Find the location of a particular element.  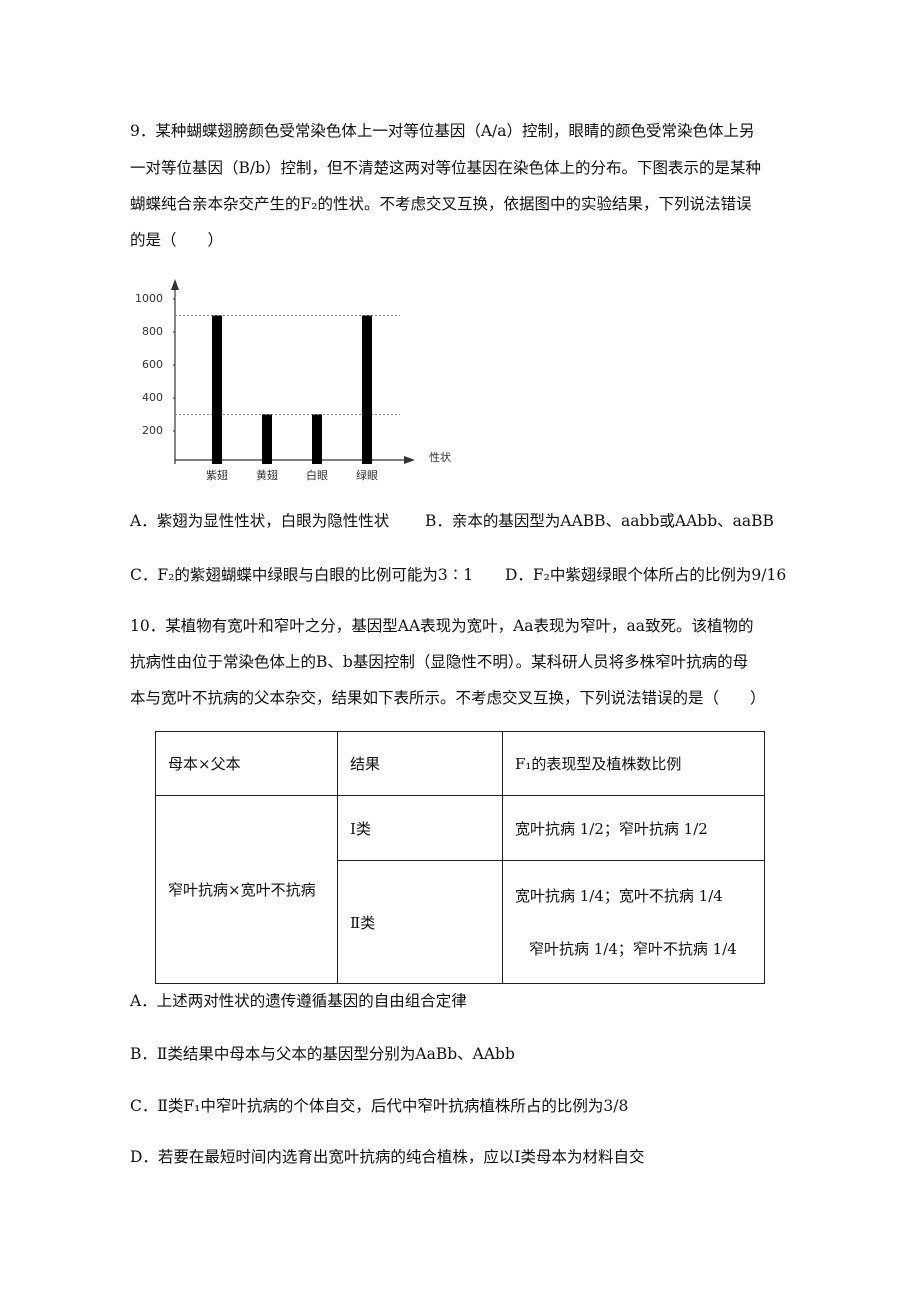

option: C．Ⅱ类F₁中窄叶抗病的个体自交，后代中窄叶抗病植株所占的比例为3/8 is located at coordinates (379, 1106).